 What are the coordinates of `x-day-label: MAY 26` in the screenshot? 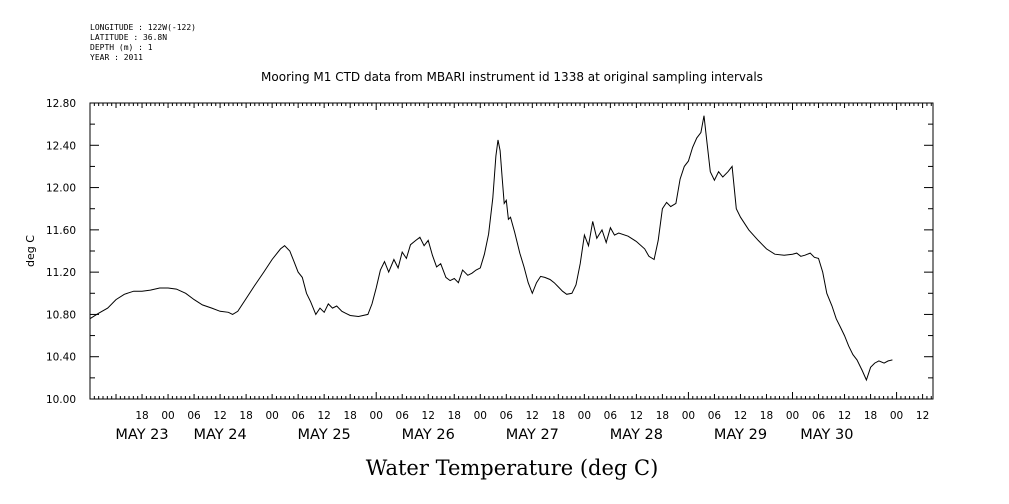 It's located at (428, 435).